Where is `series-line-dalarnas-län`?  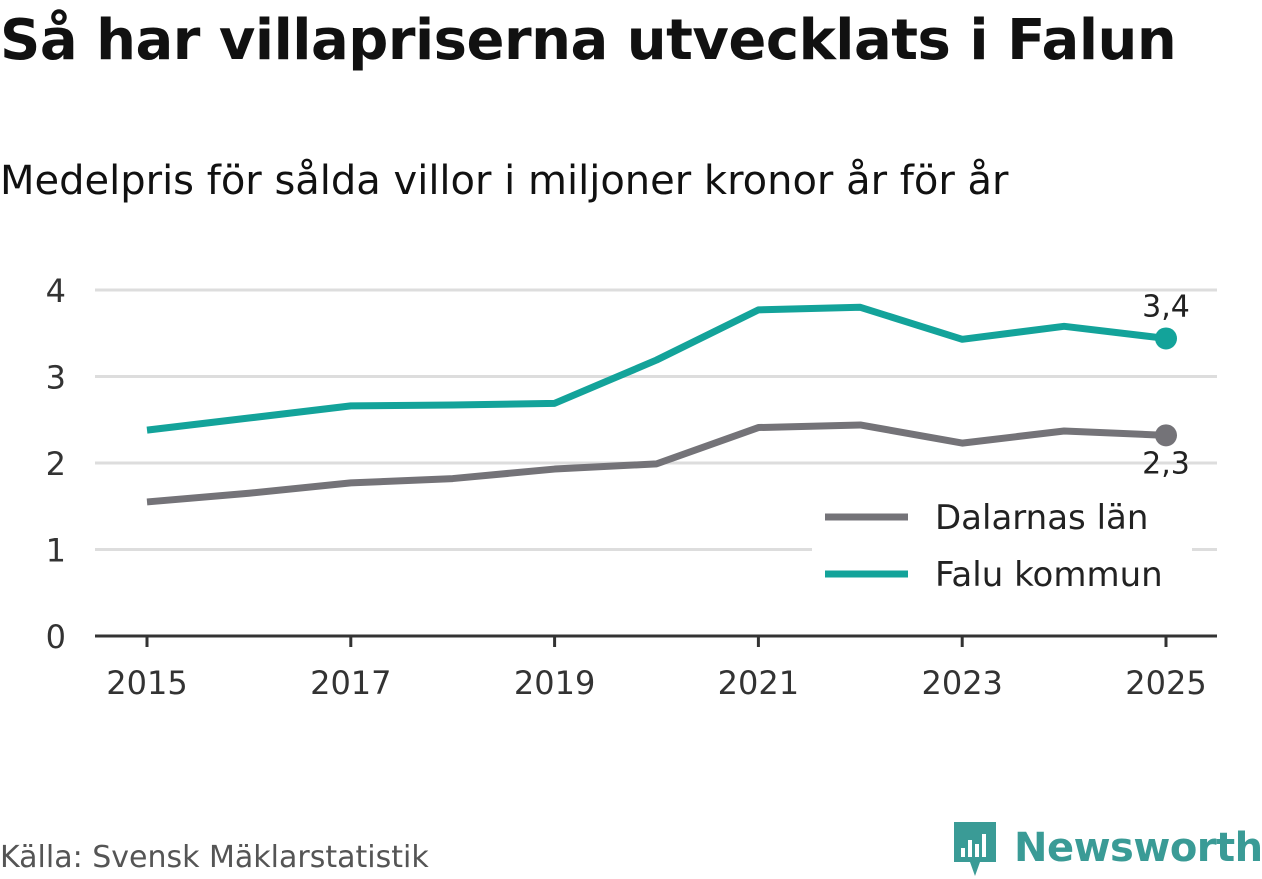
series-line-dalarnas-län is located at coordinates (656, 463).